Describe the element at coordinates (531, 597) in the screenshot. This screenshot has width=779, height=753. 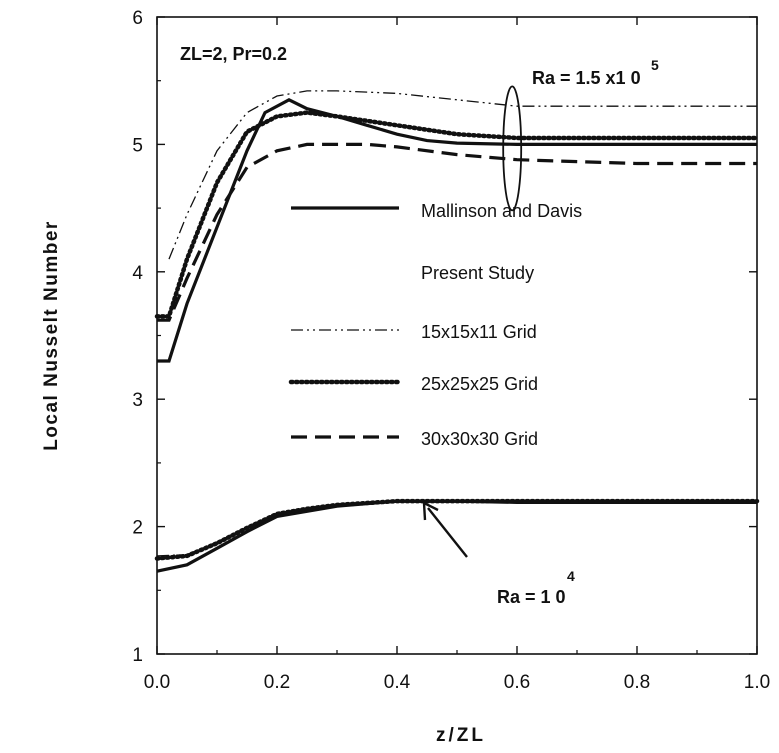
I see `ra-low-label: Ra = 1 0` at that location.